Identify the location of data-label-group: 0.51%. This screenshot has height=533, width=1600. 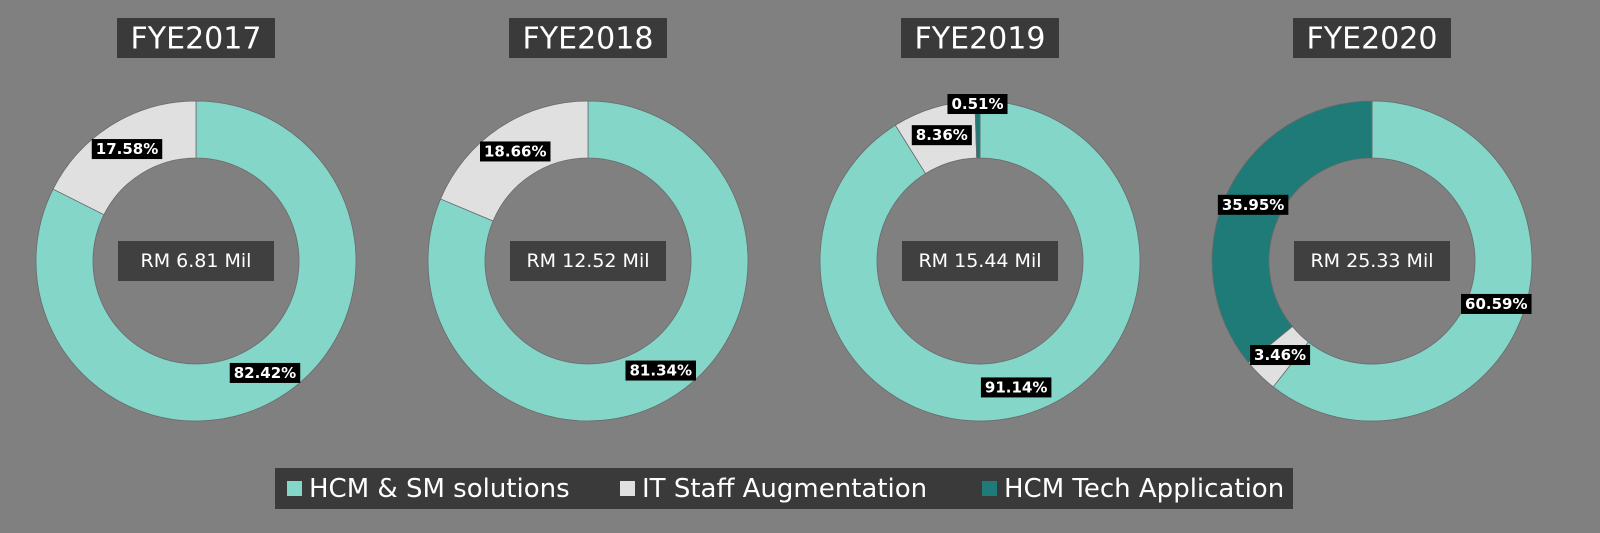
(977, 104).